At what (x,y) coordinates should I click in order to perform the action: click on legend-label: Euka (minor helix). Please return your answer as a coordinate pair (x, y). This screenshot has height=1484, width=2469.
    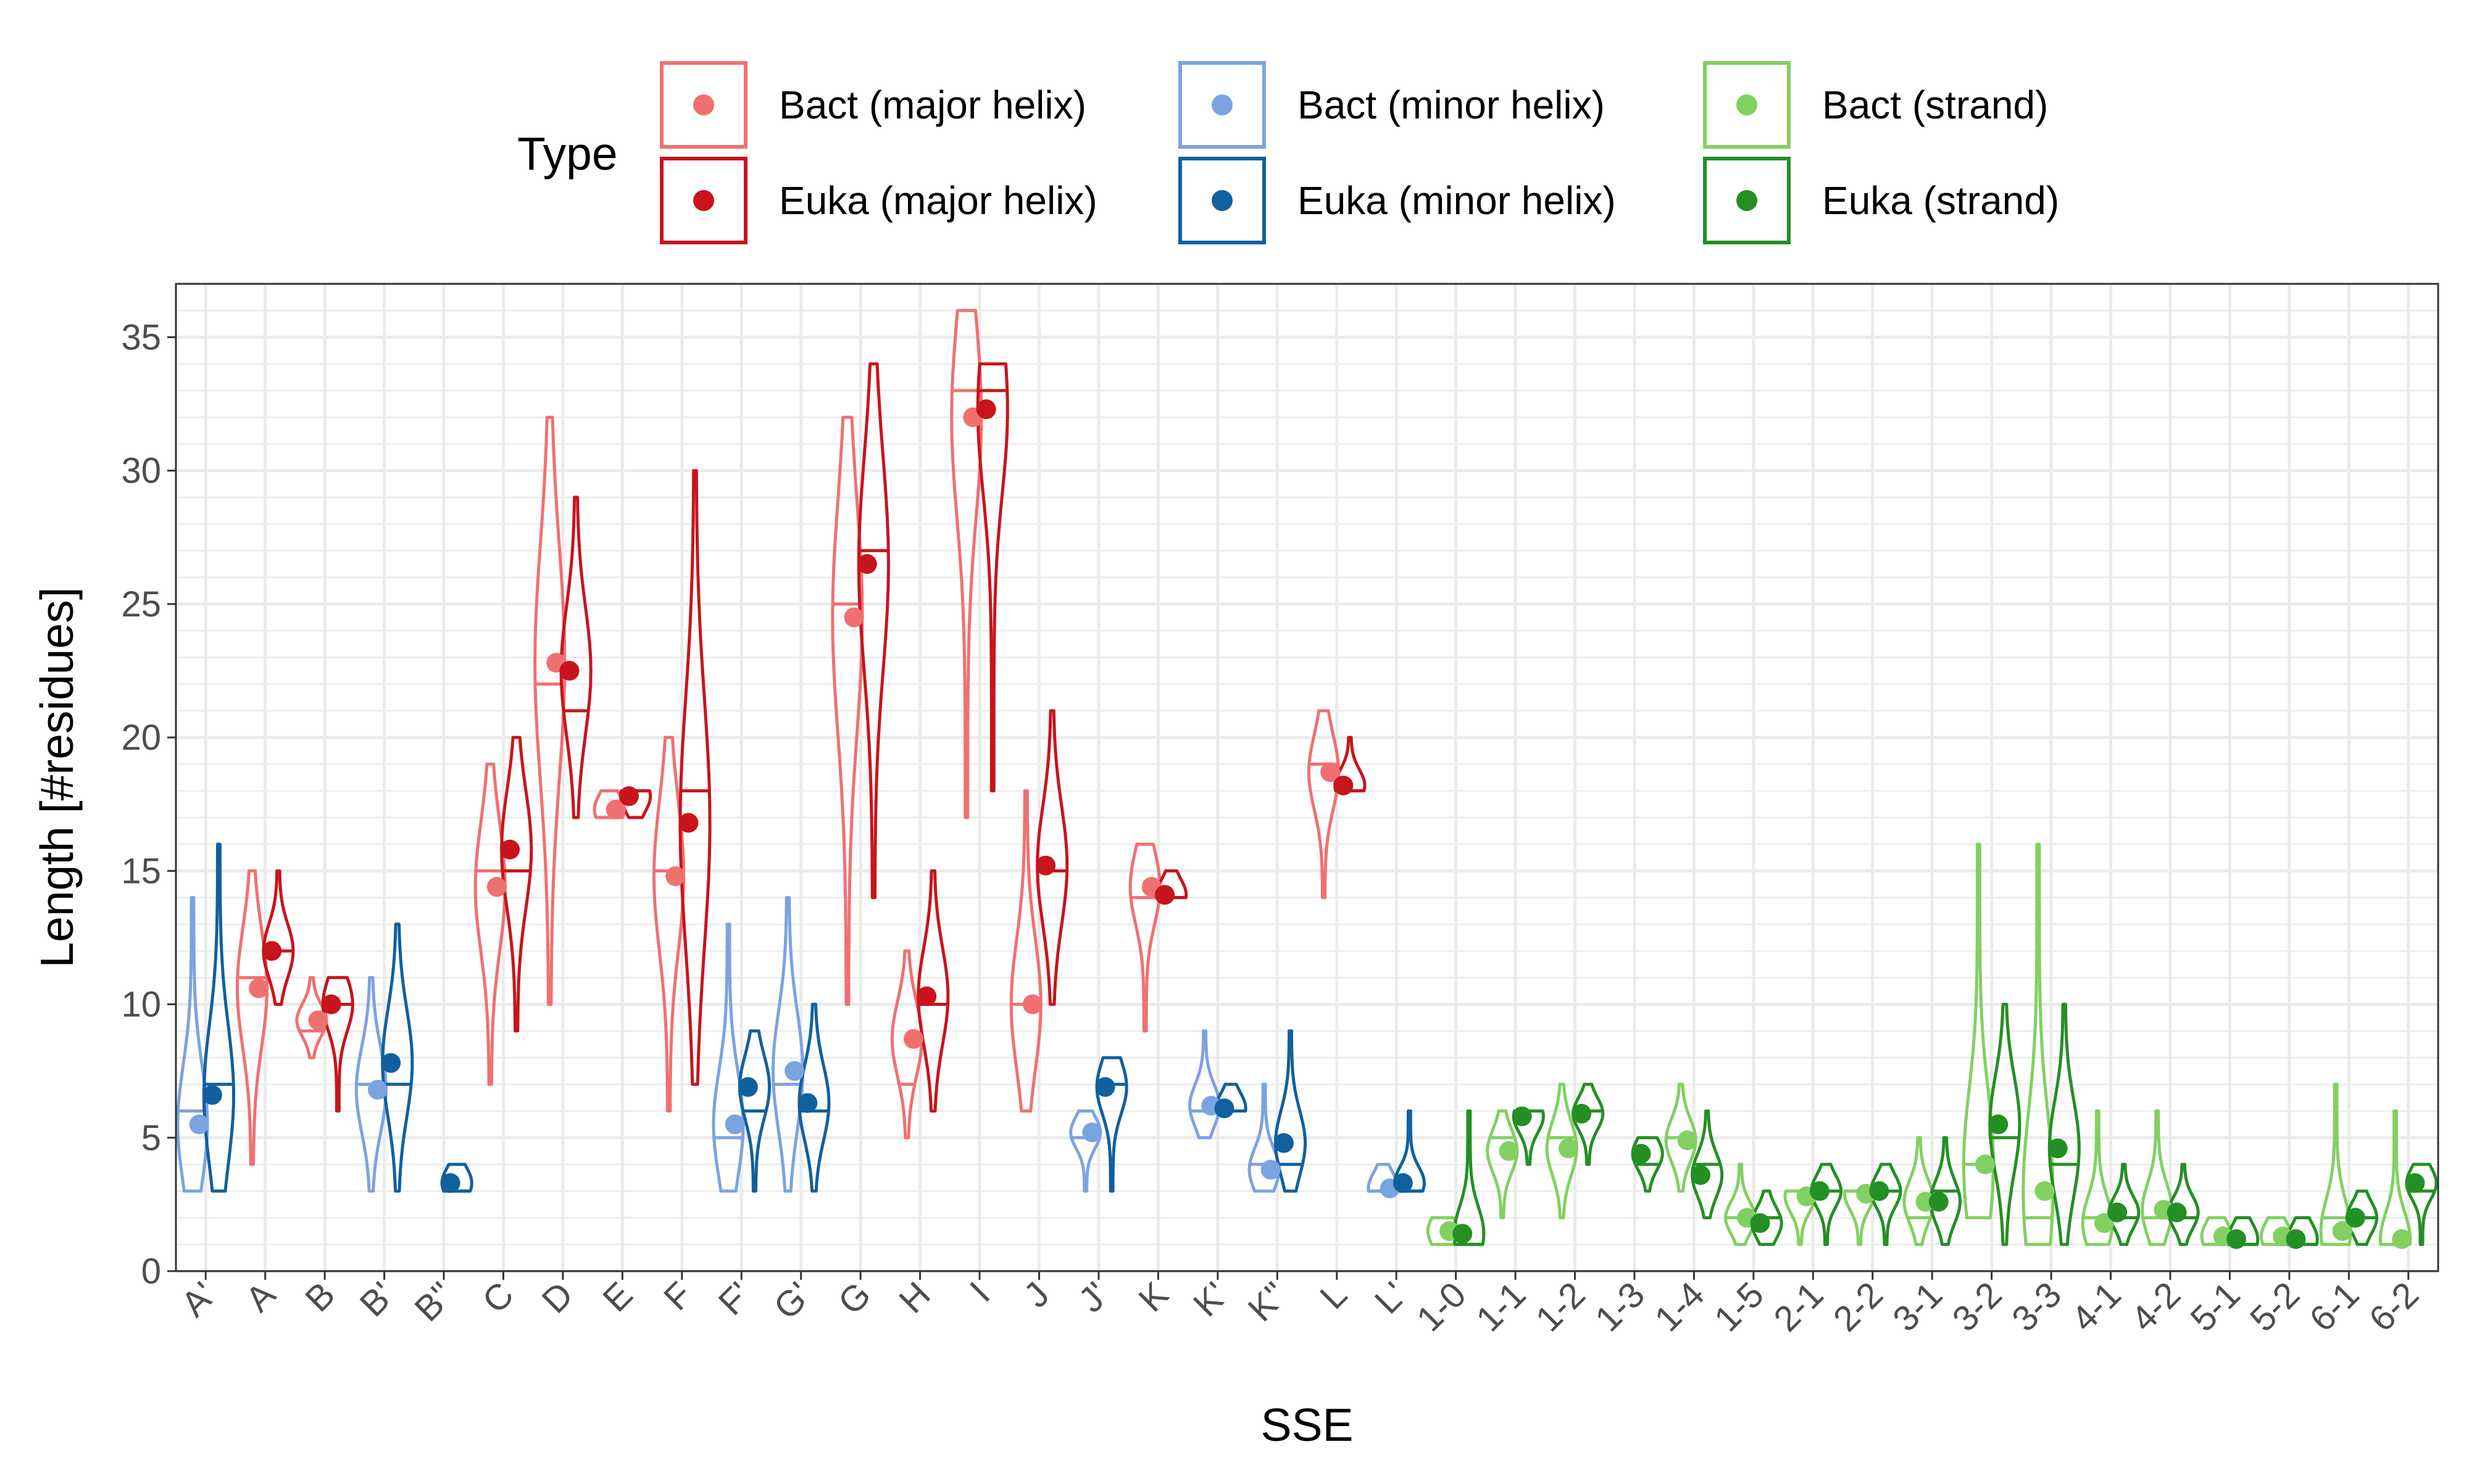
    Looking at the image, I should click on (1456, 200).